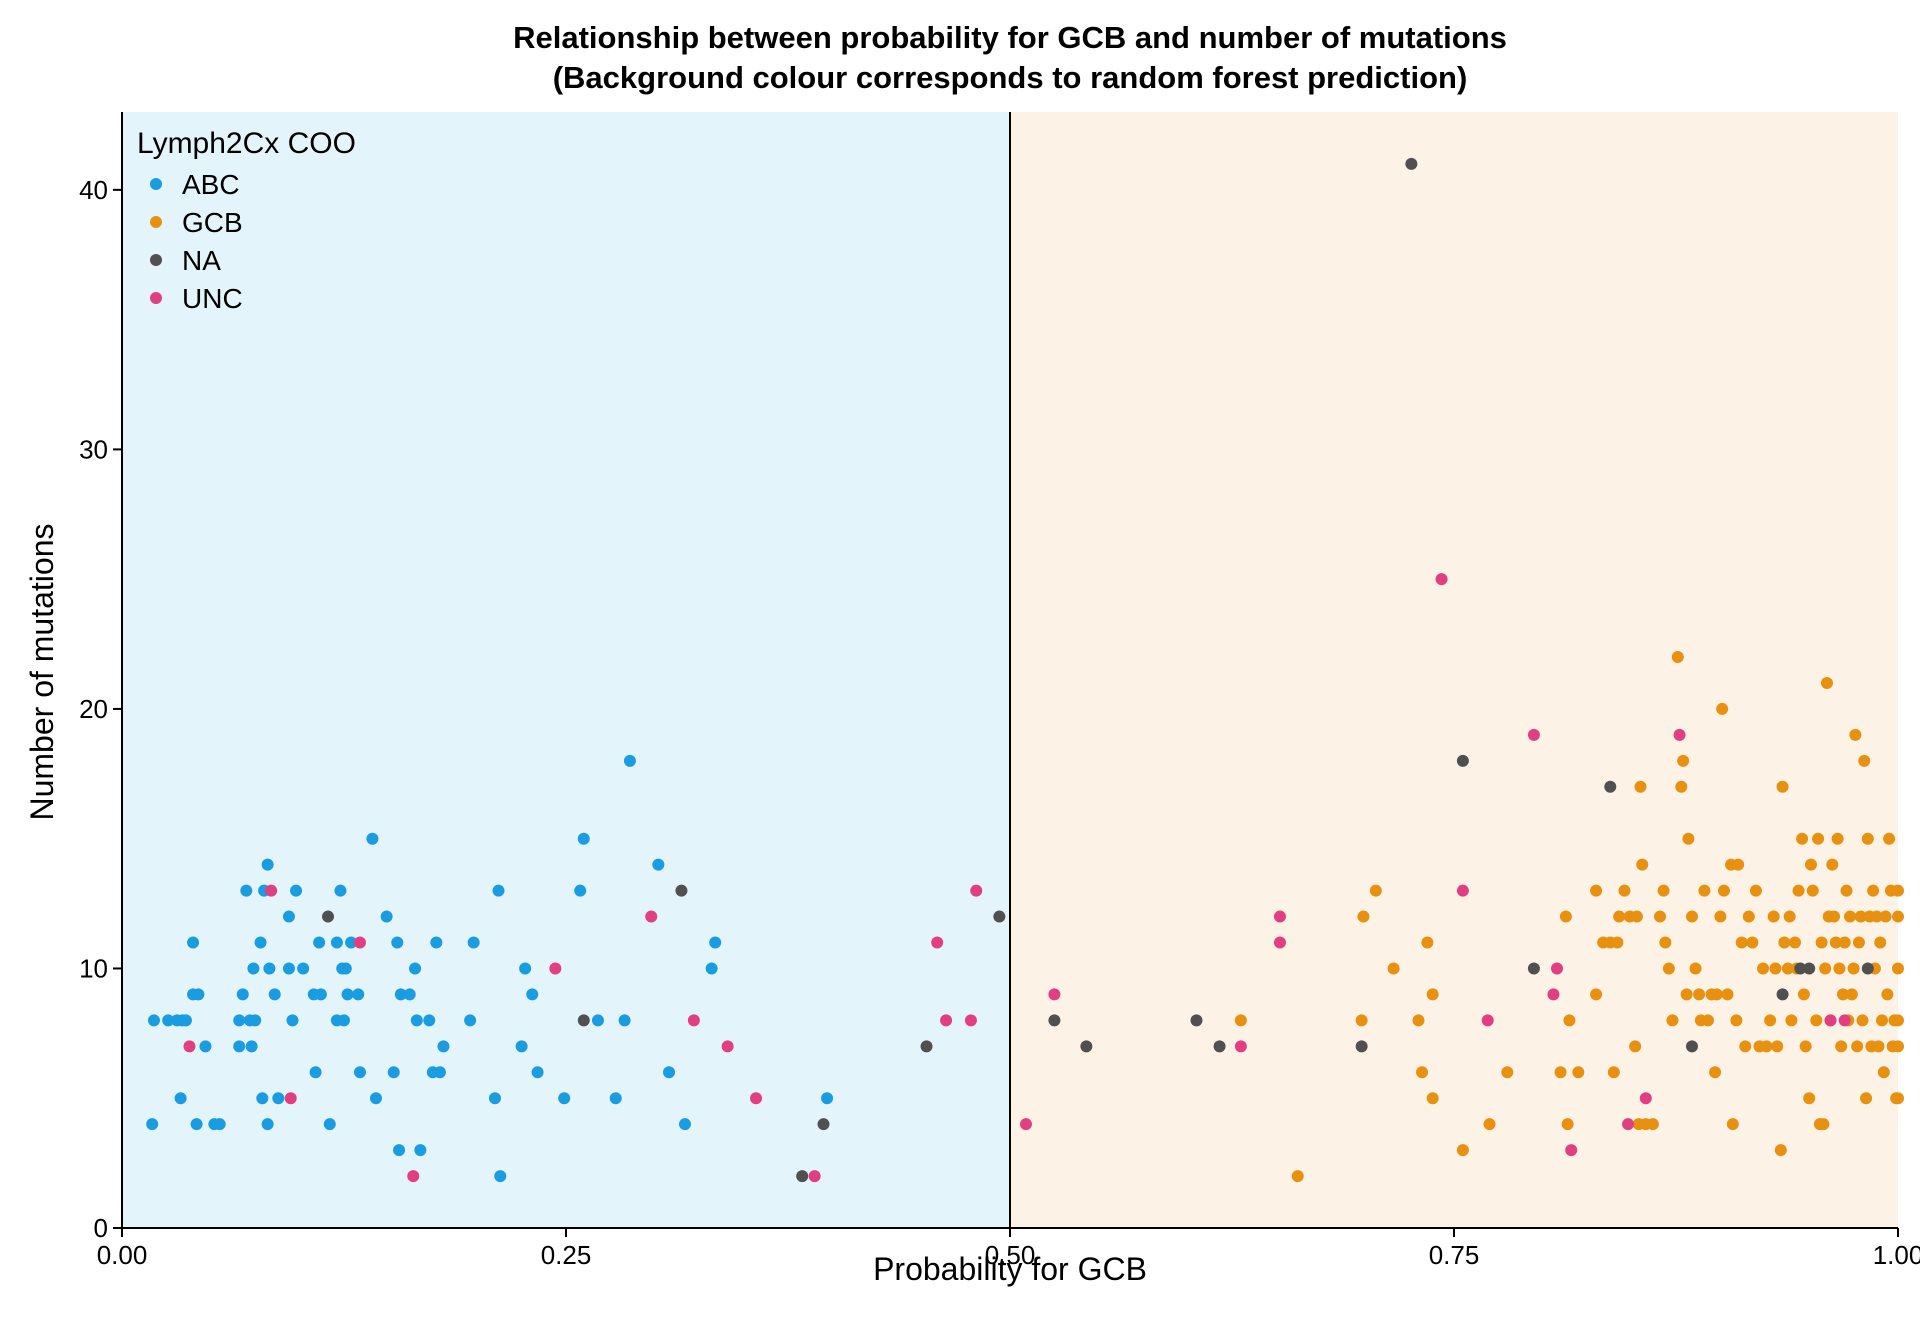 The image size is (1920, 1344). I want to click on legend-key-unc, so click(156, 298).